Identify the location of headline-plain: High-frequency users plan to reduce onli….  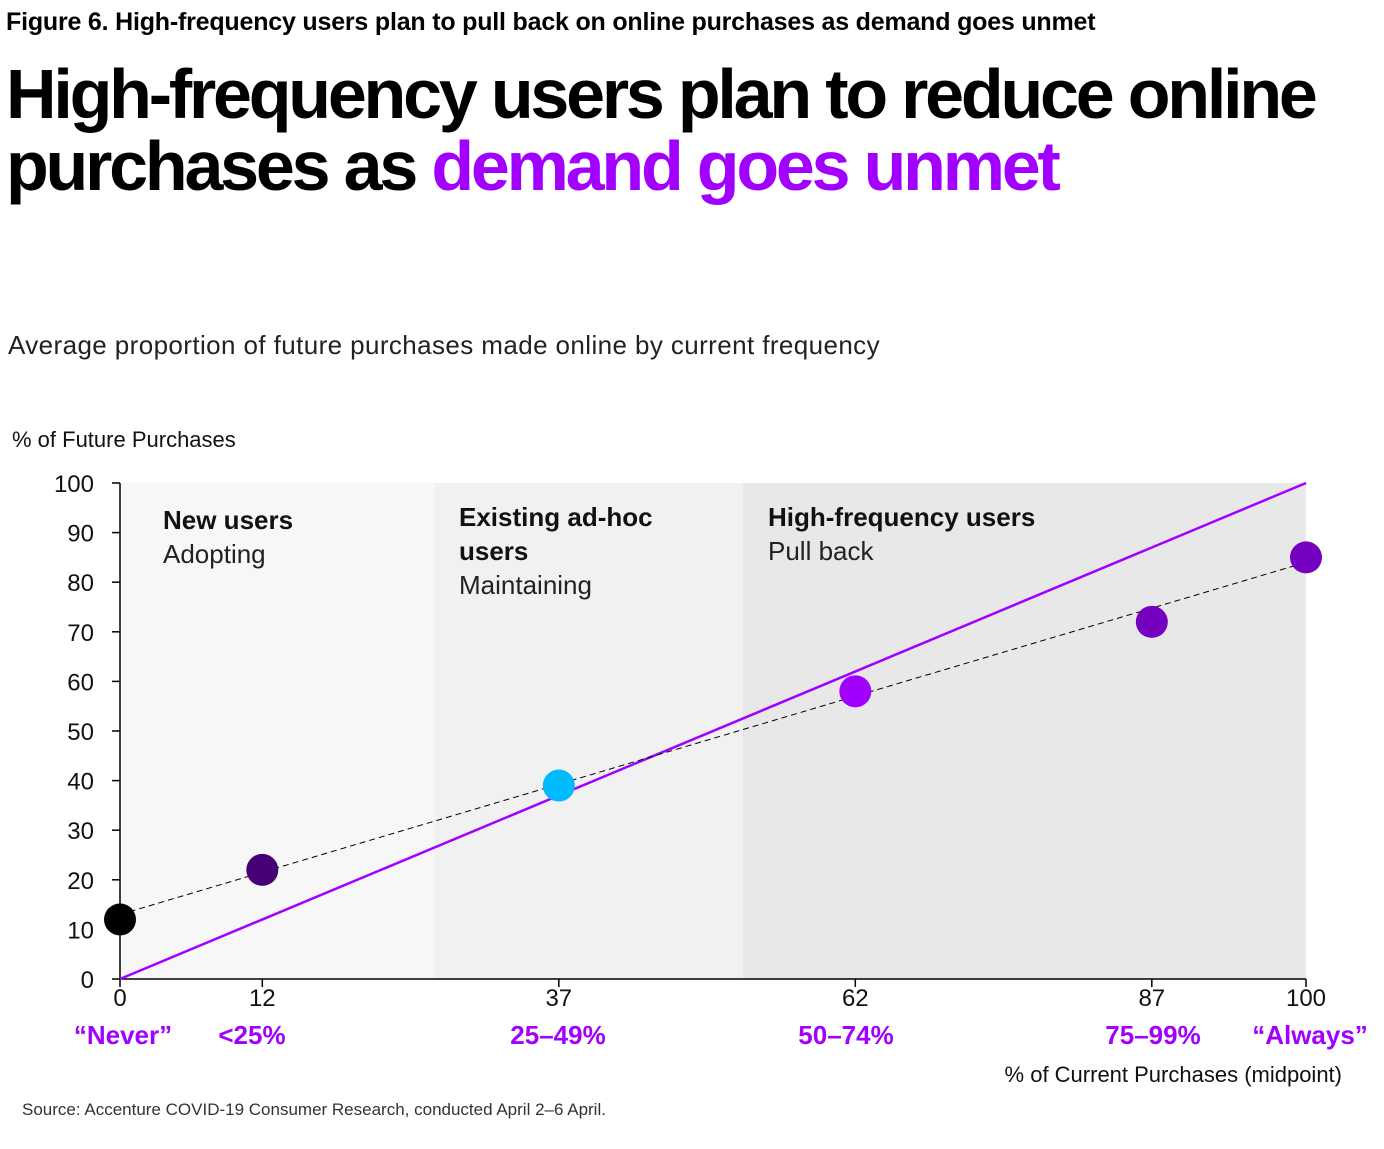
(662, 130).